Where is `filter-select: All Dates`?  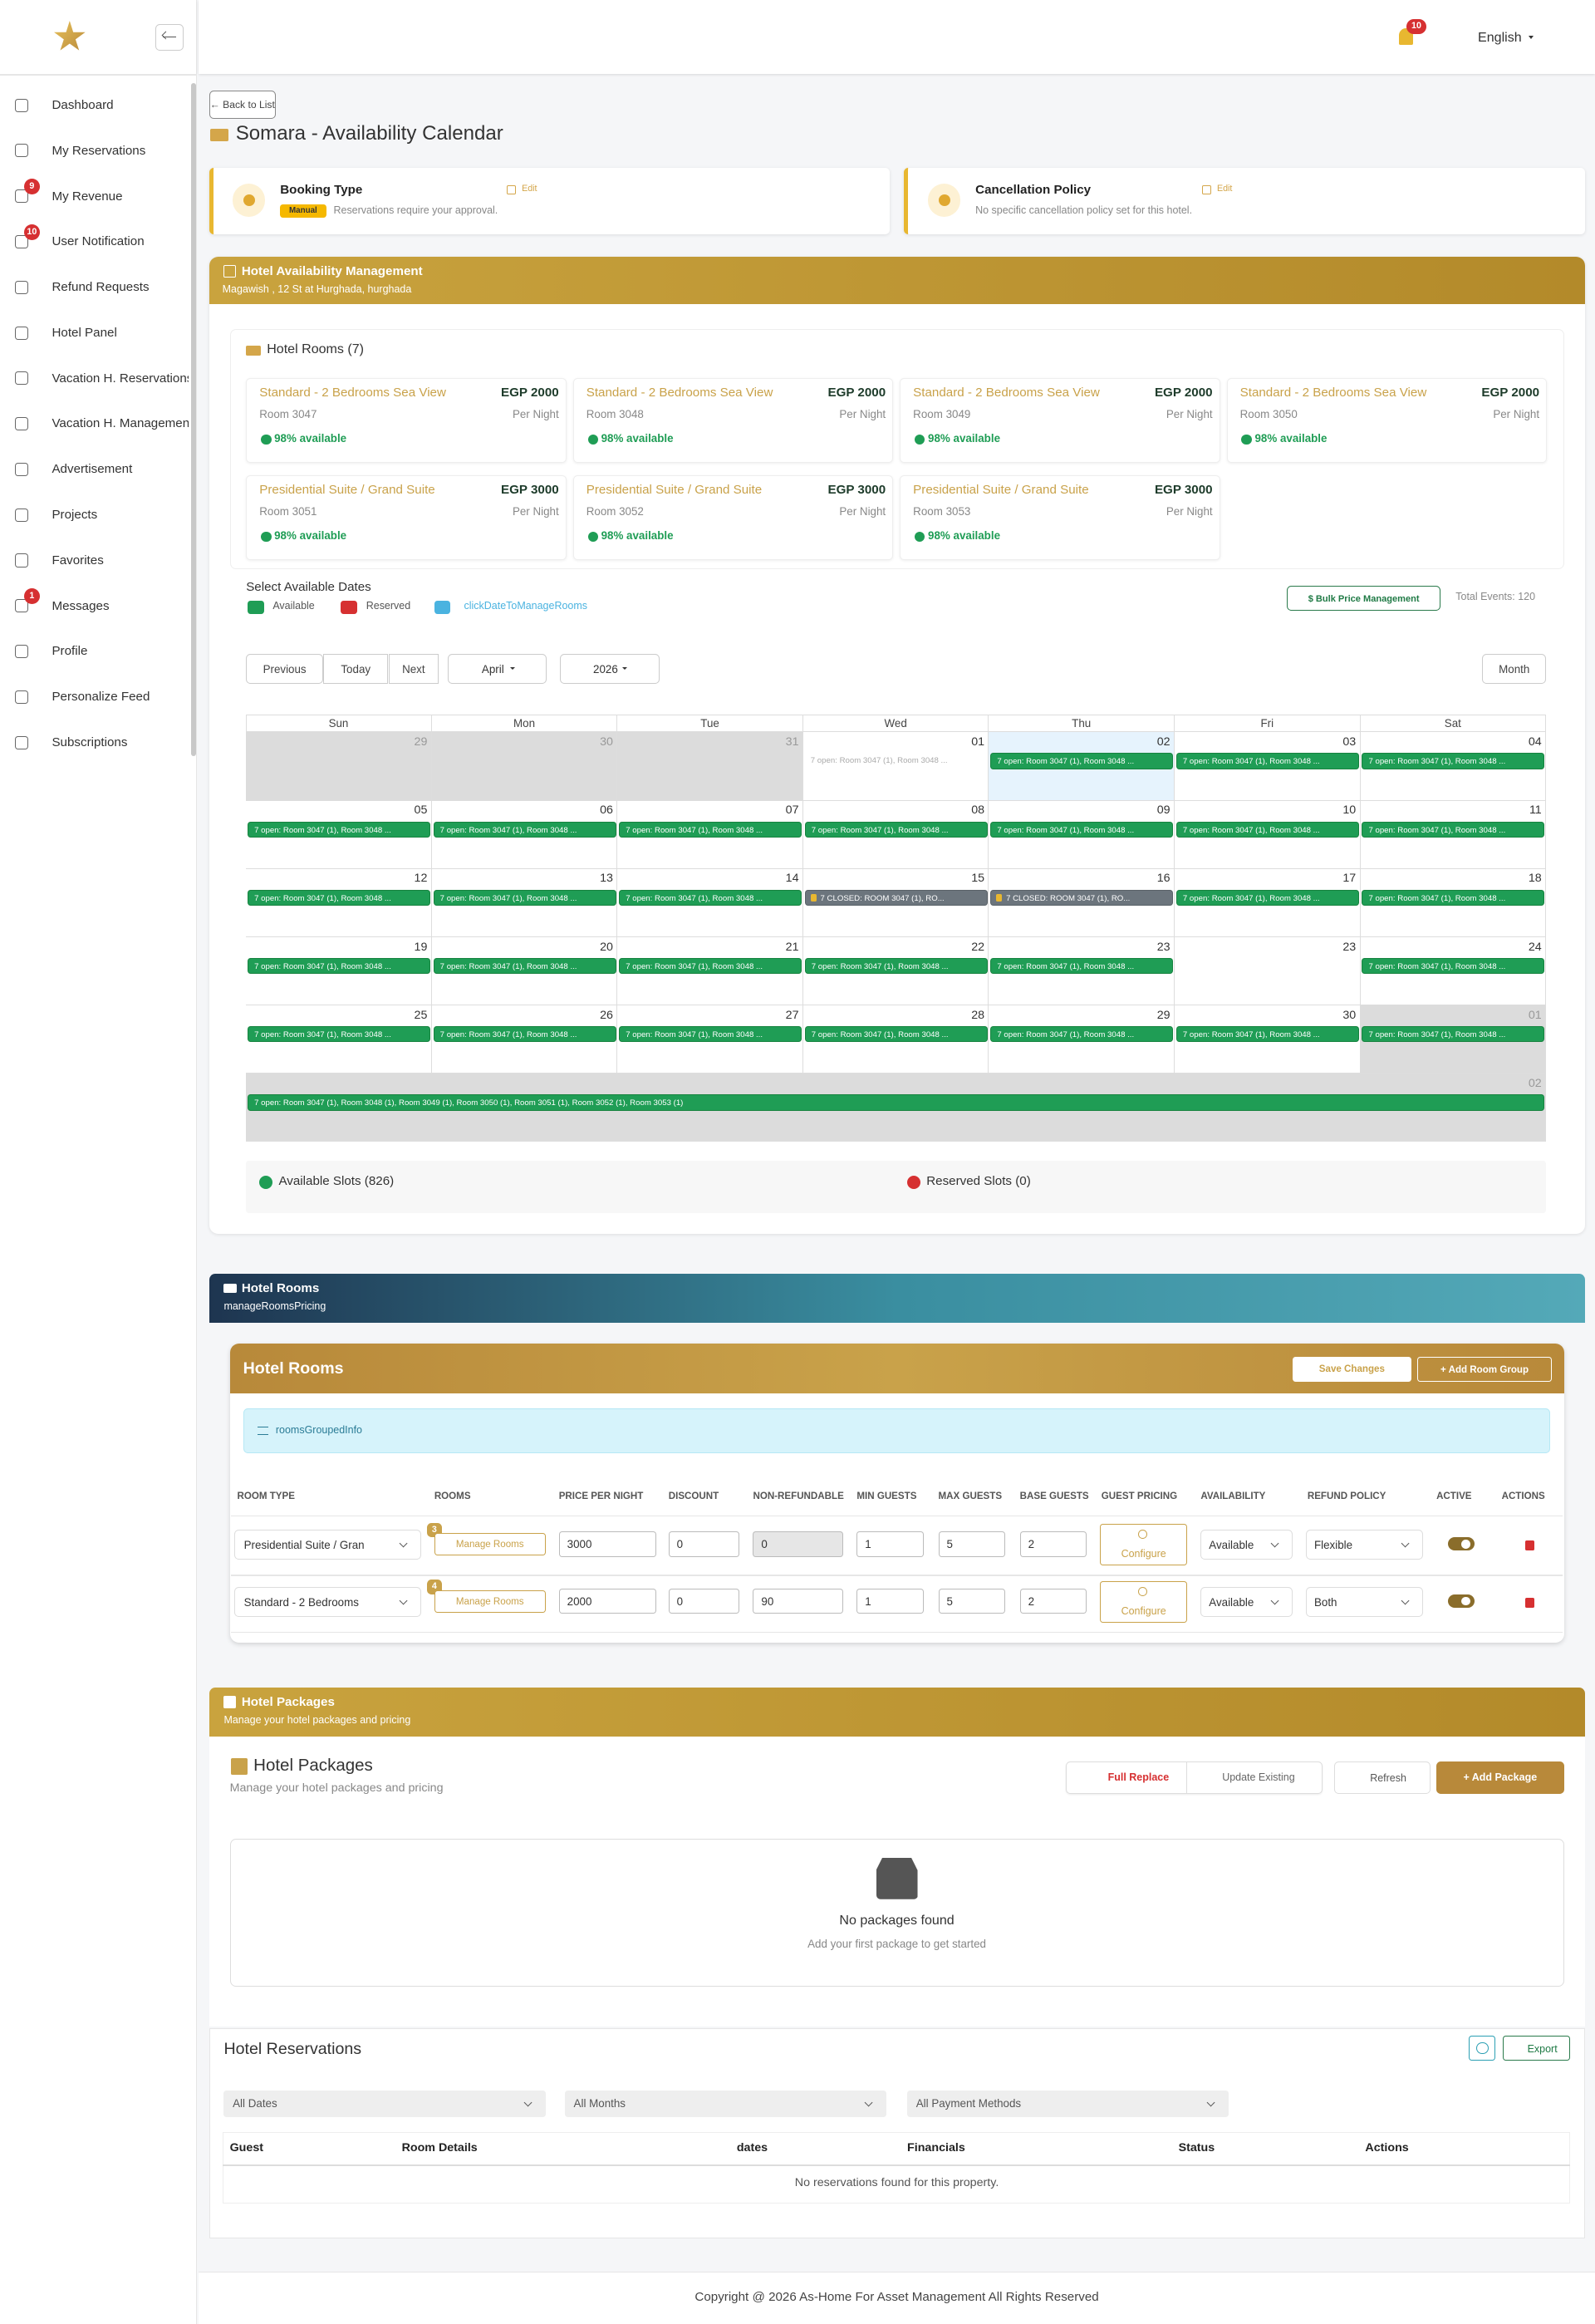 filter-select: All Dates is located at coordinates (384, 2104).